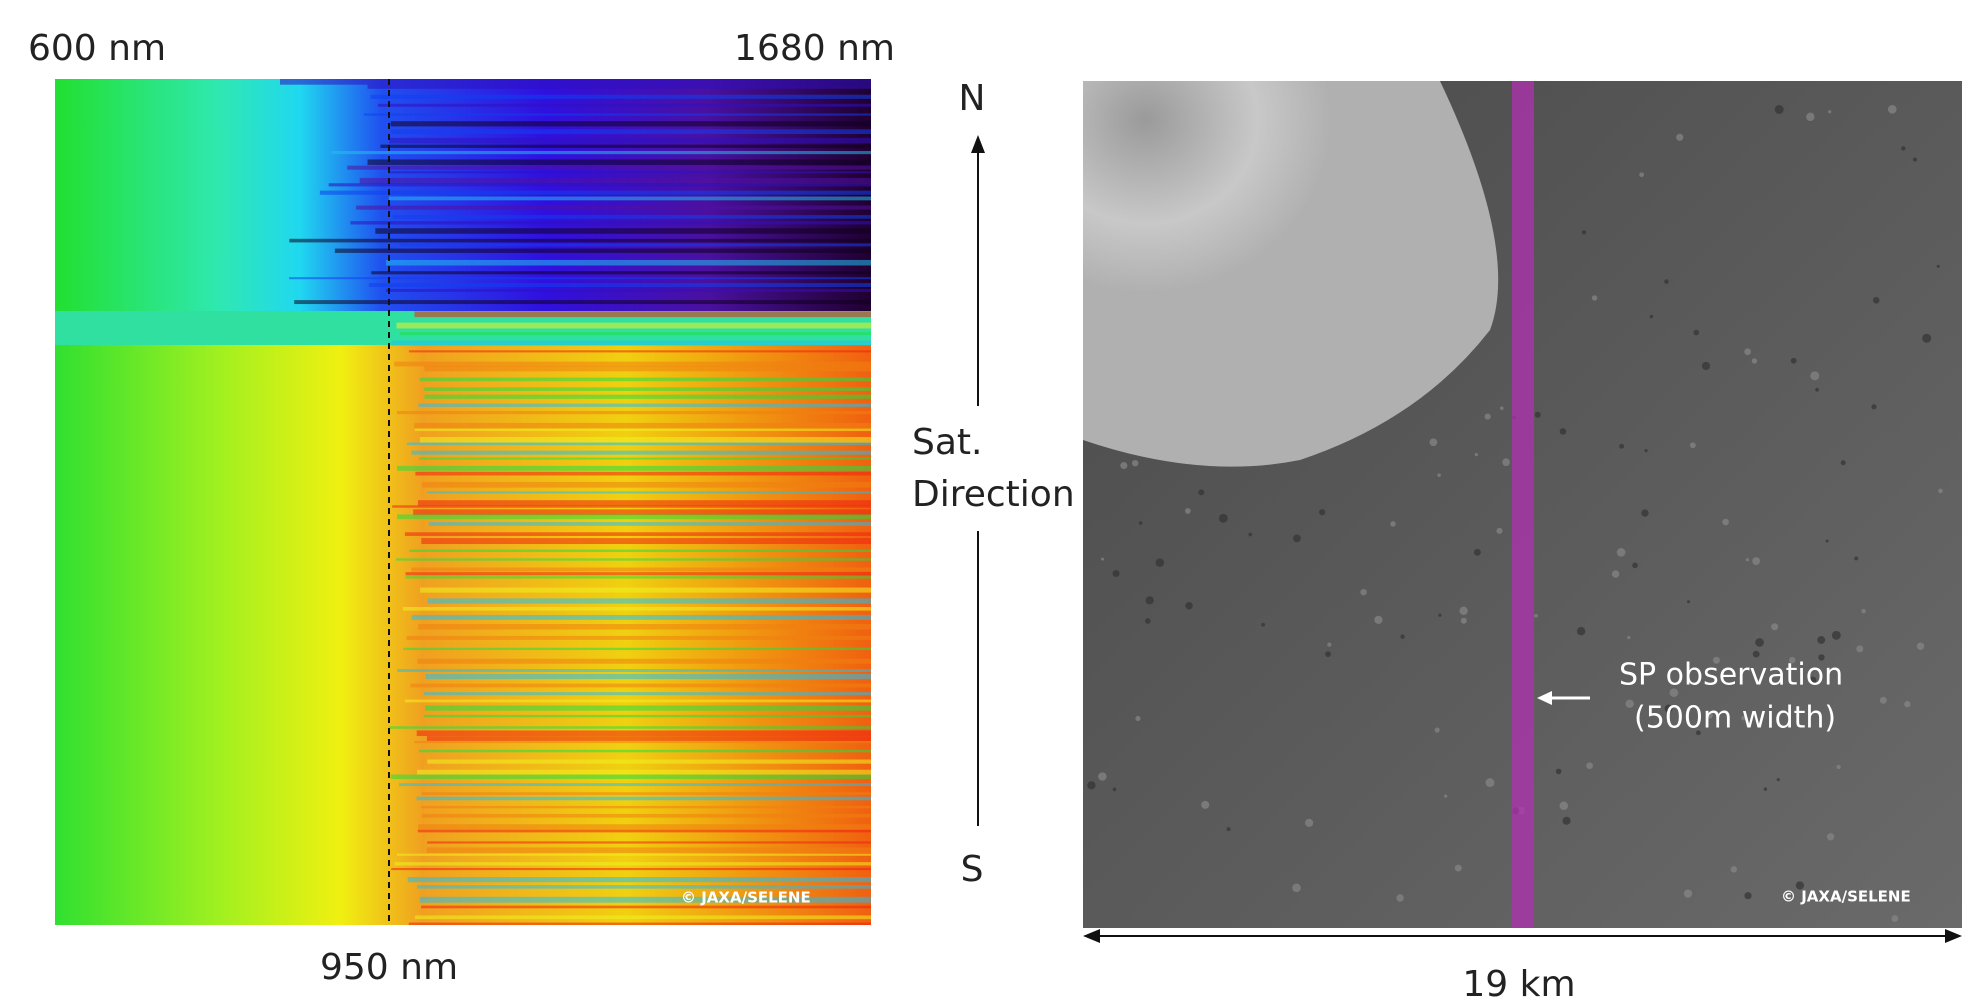 This screenshot has height=1000, width=1962. I want to click on south-label: S, so click(972, 869).